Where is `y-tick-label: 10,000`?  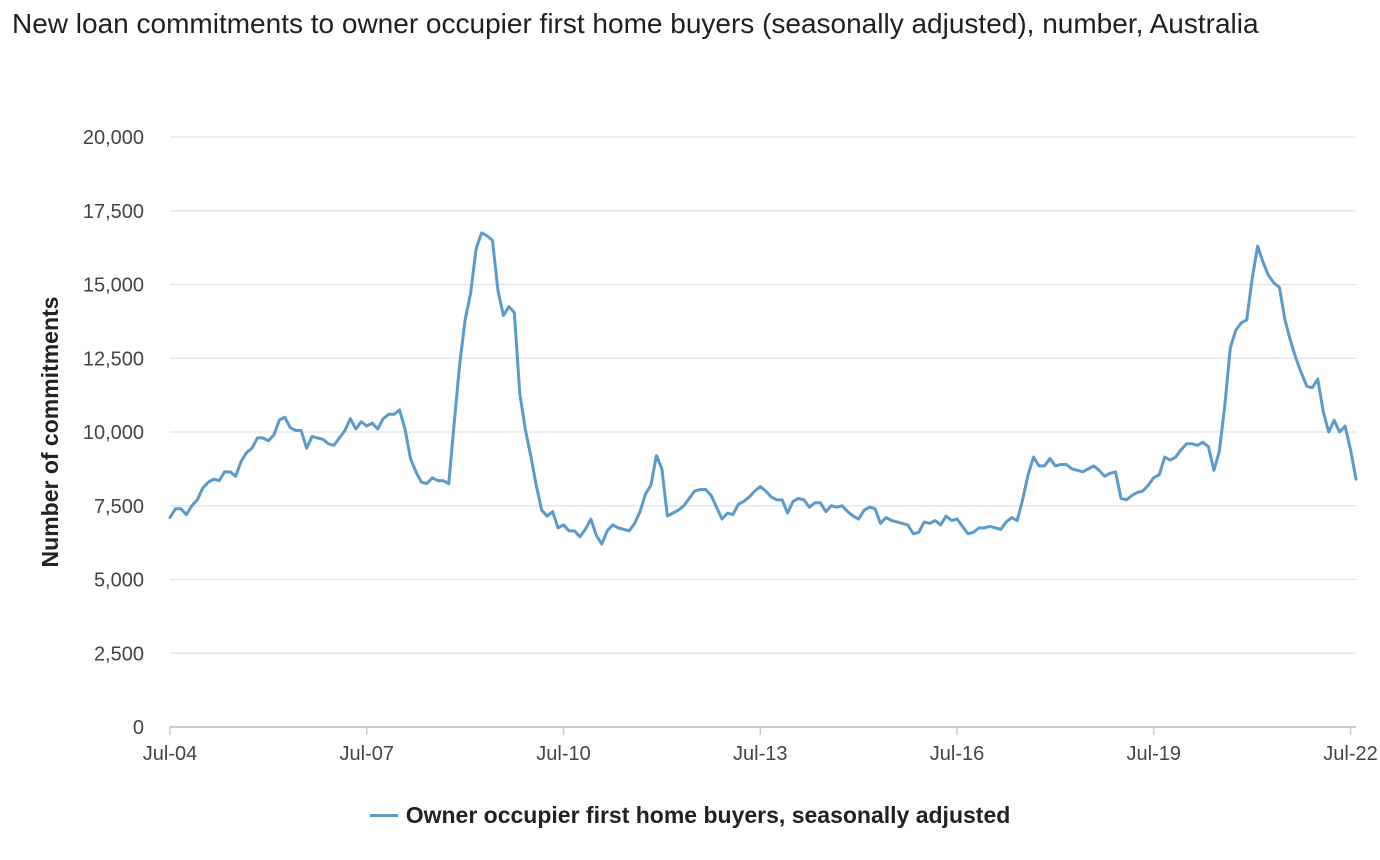 y-tick-label: 10,000 is located at coordinates (113, 433).